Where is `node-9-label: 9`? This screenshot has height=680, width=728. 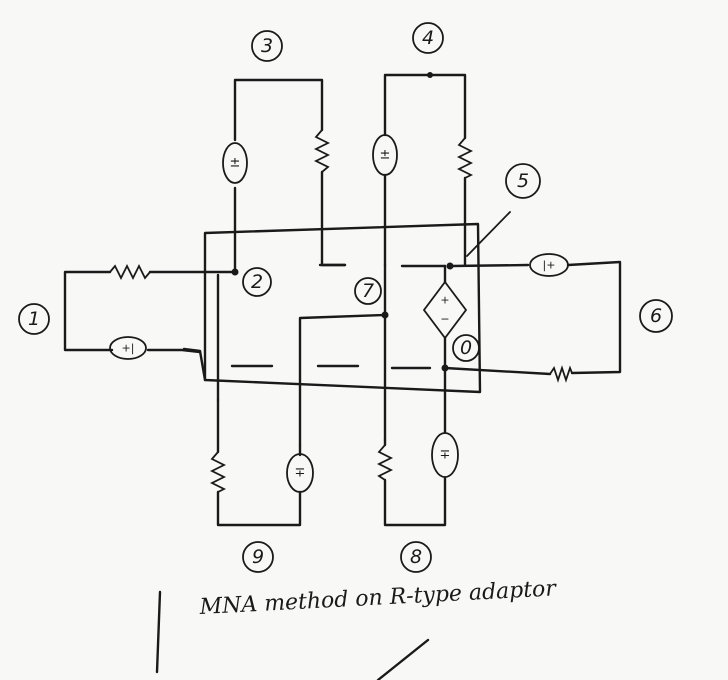
node-9-label: 9 is located at coordinates (258, 557).